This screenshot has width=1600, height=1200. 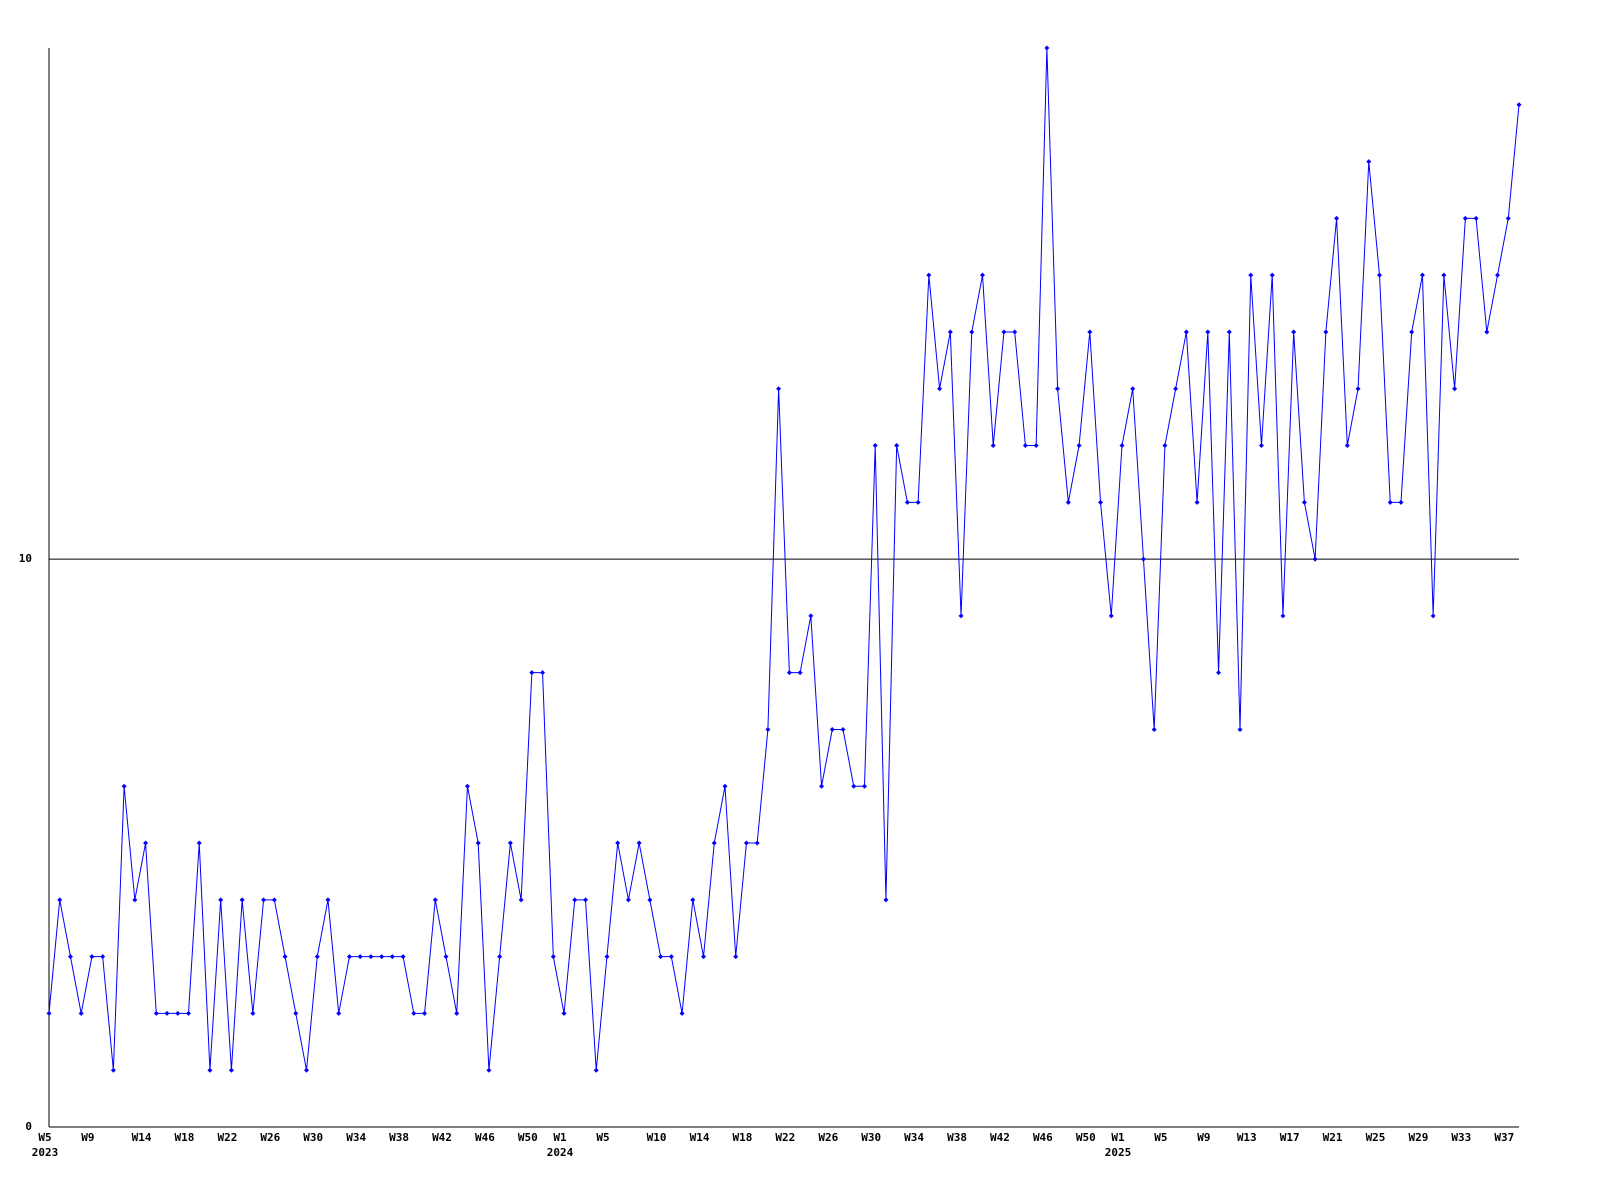 What do you see at coordinates (1376, 1137) in the screenshot?
I see `x-tick-label: W25` at bounding box center [1376, 1137].